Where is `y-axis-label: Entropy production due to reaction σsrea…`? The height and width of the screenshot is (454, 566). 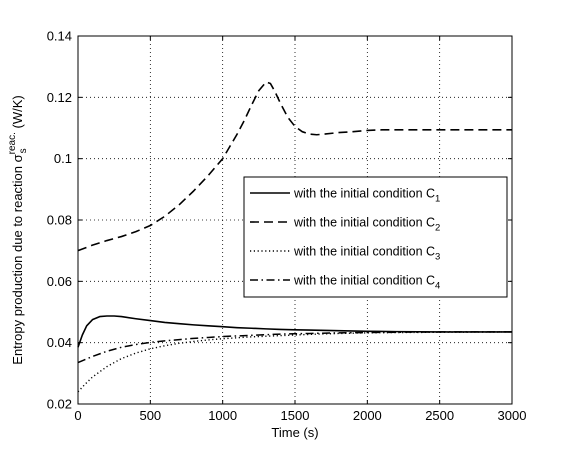 y-axis-label: Entropy production due to reaction σsrea… is located at coordinates (18, 229).